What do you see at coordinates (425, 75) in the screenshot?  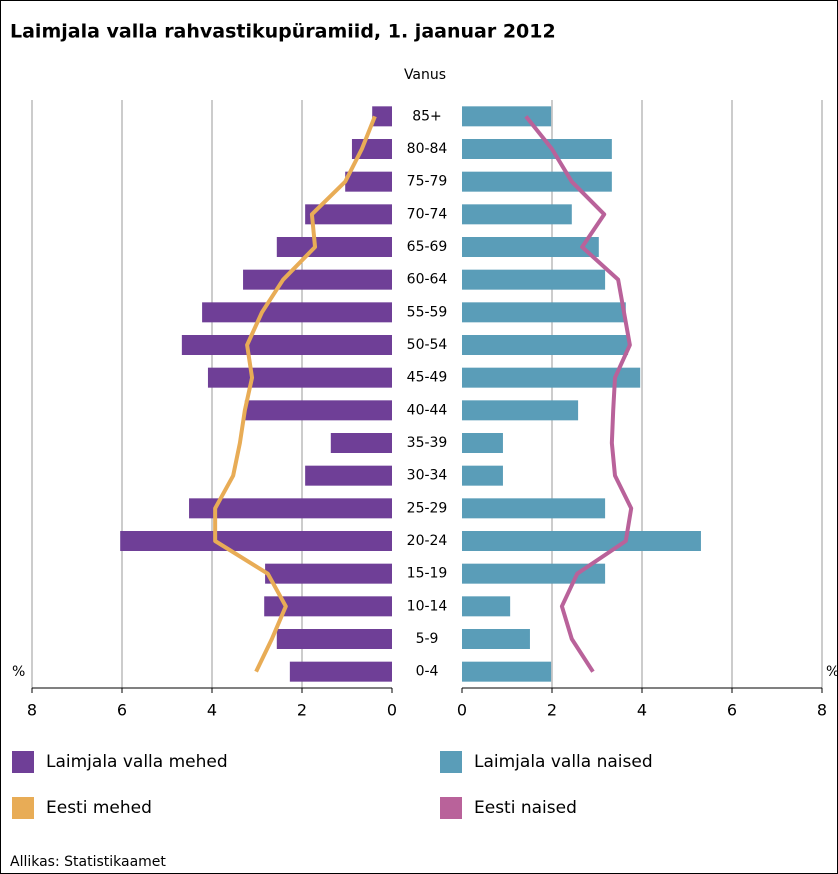 I see `category-axis-title: Vanus` at bounding box center [425, 75].